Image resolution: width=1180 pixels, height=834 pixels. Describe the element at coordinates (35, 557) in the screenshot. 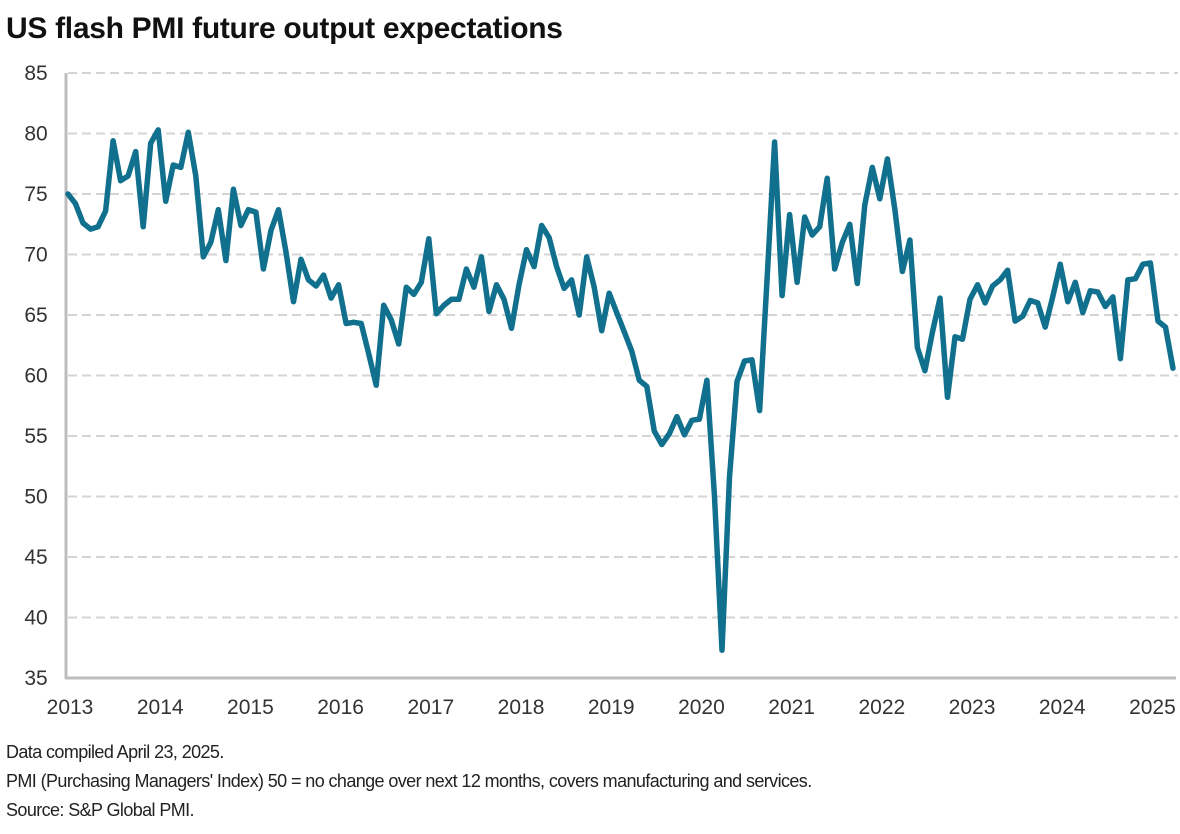

I see `y-tick-label: 45` at that location.